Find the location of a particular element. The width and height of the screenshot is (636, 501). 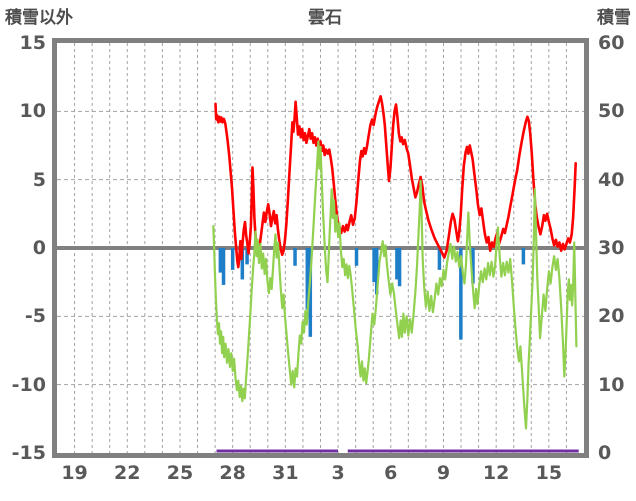

x-axis-tick: 3 is located at coordinates (338, 473).